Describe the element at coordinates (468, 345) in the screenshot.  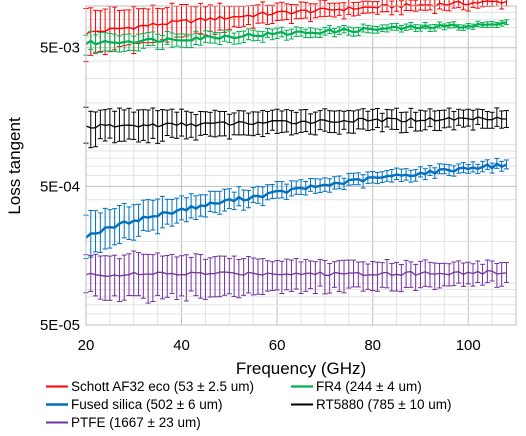
I see `x-tick-label: 100` at that location.